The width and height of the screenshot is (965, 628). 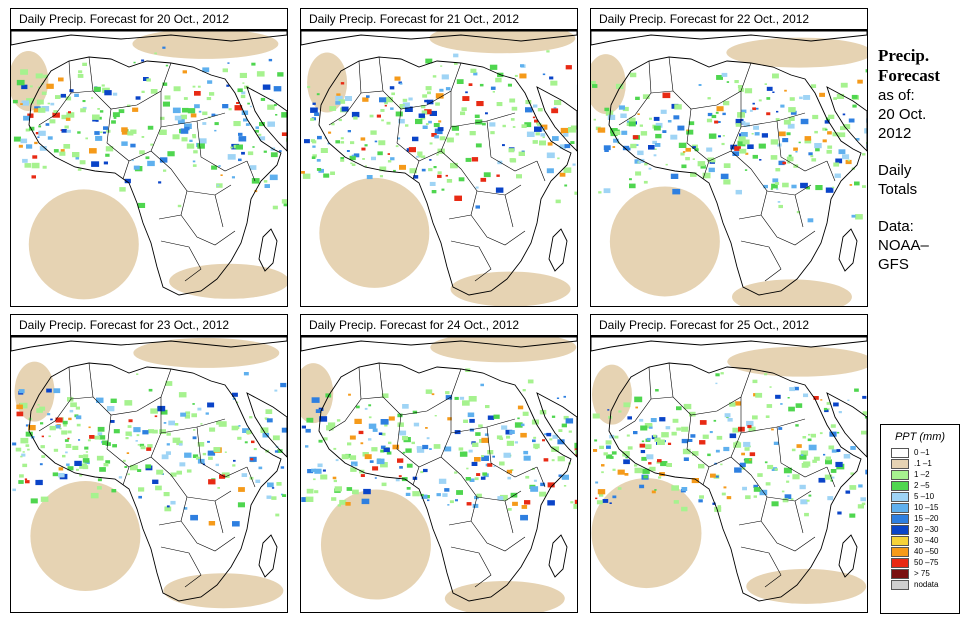 What do you see at coordinates (848, 250) in the screenshot?
I see `madagascar-coastline` at bounding box center [848, 250].